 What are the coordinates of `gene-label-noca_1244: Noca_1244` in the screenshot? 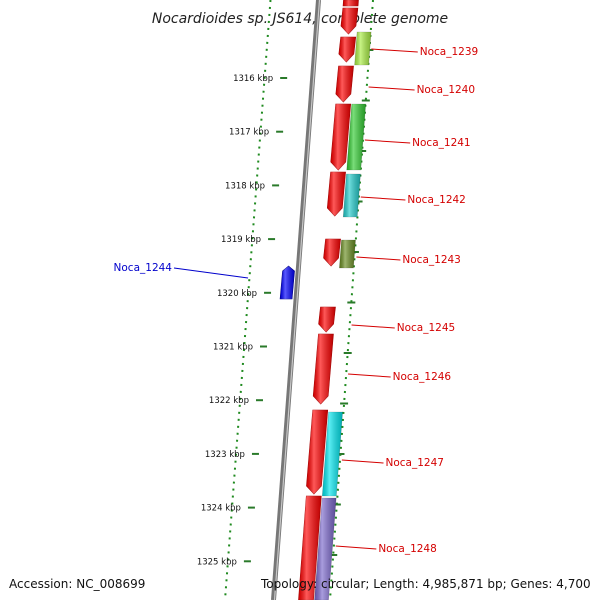 It's located at (143, 268).